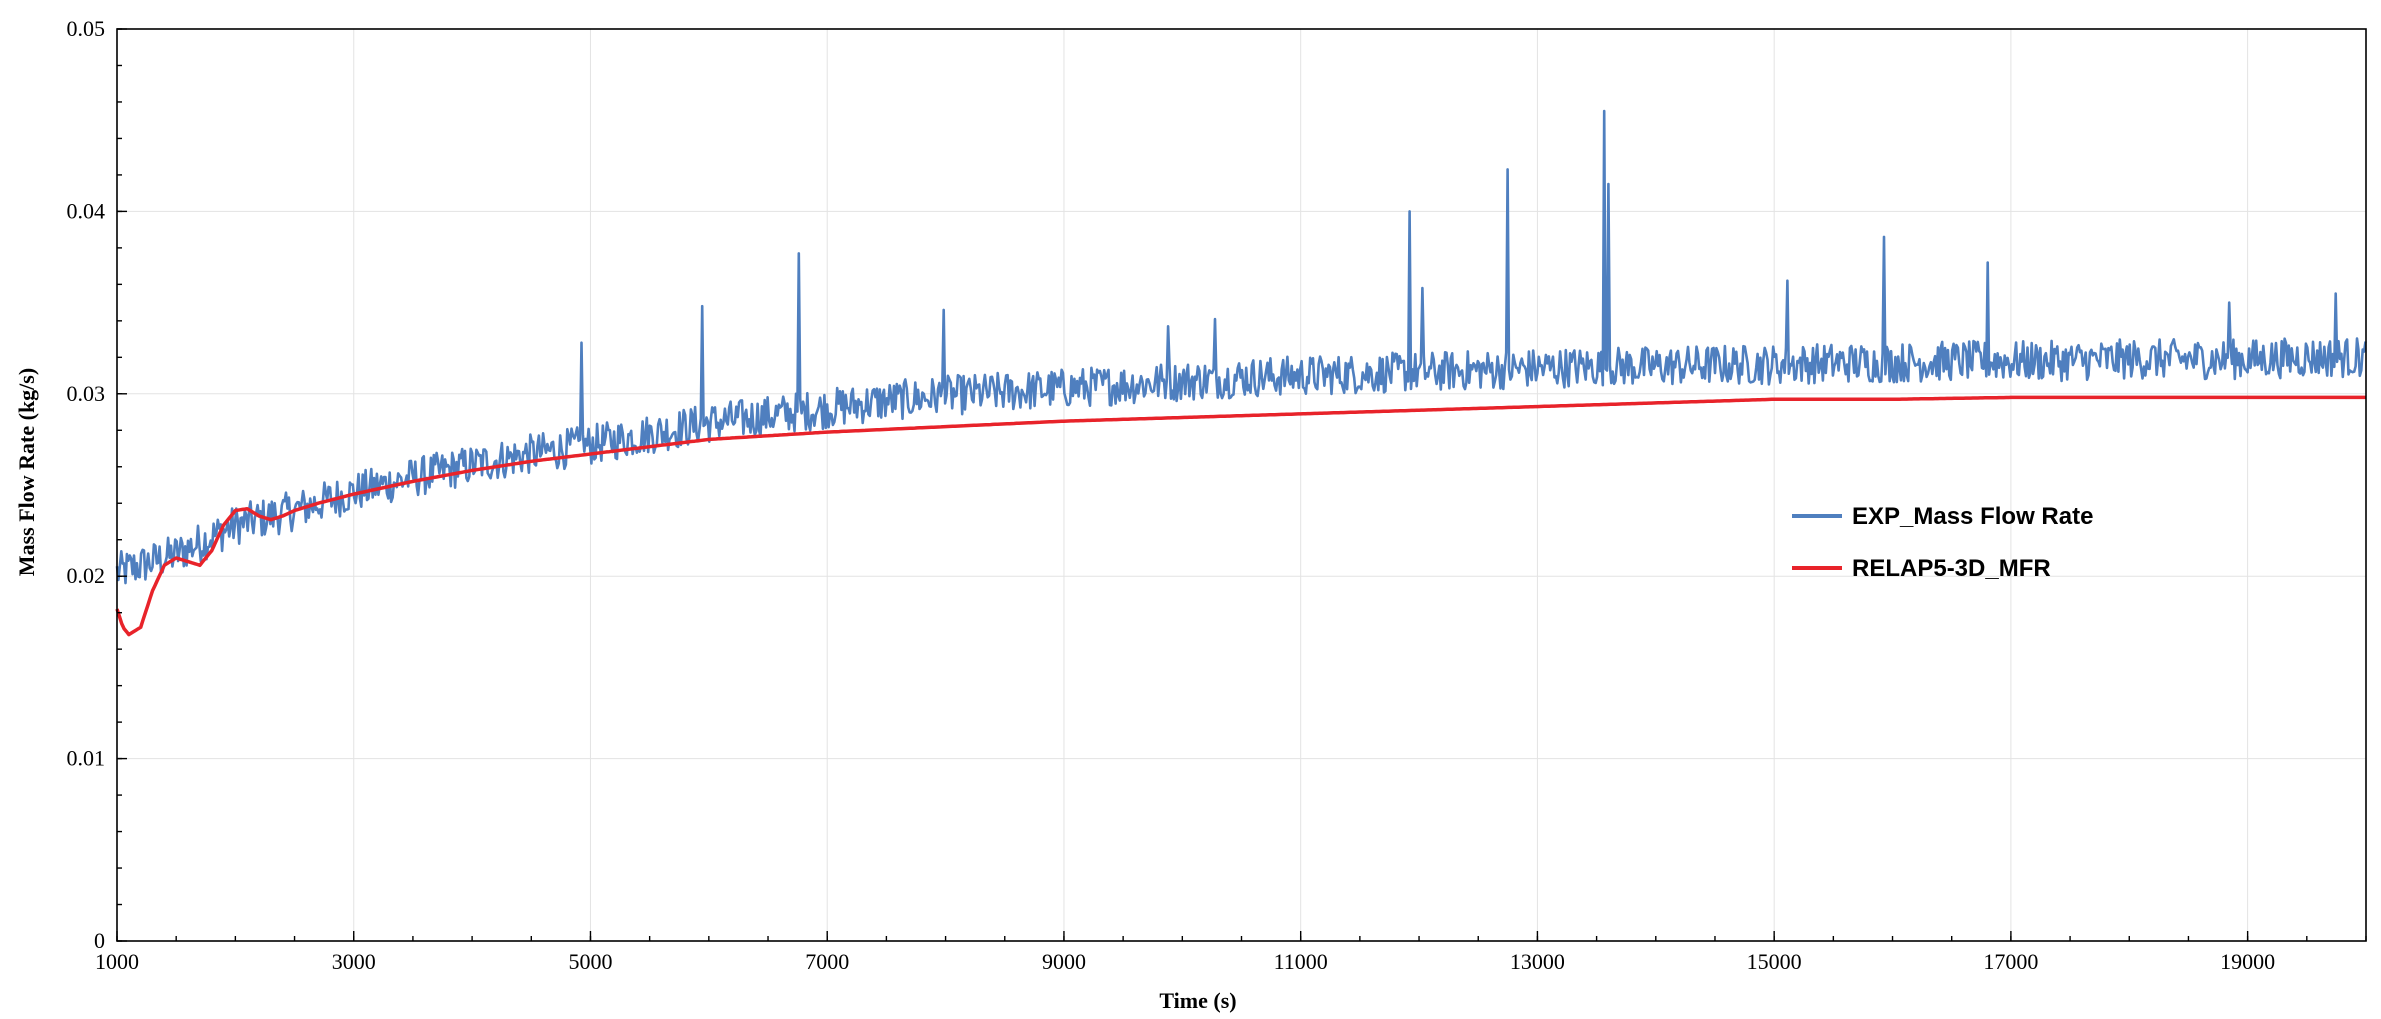  Describe the element at coordinates (590, 961) in the screenshot. I see `x-tick-label: 5000` at that location.